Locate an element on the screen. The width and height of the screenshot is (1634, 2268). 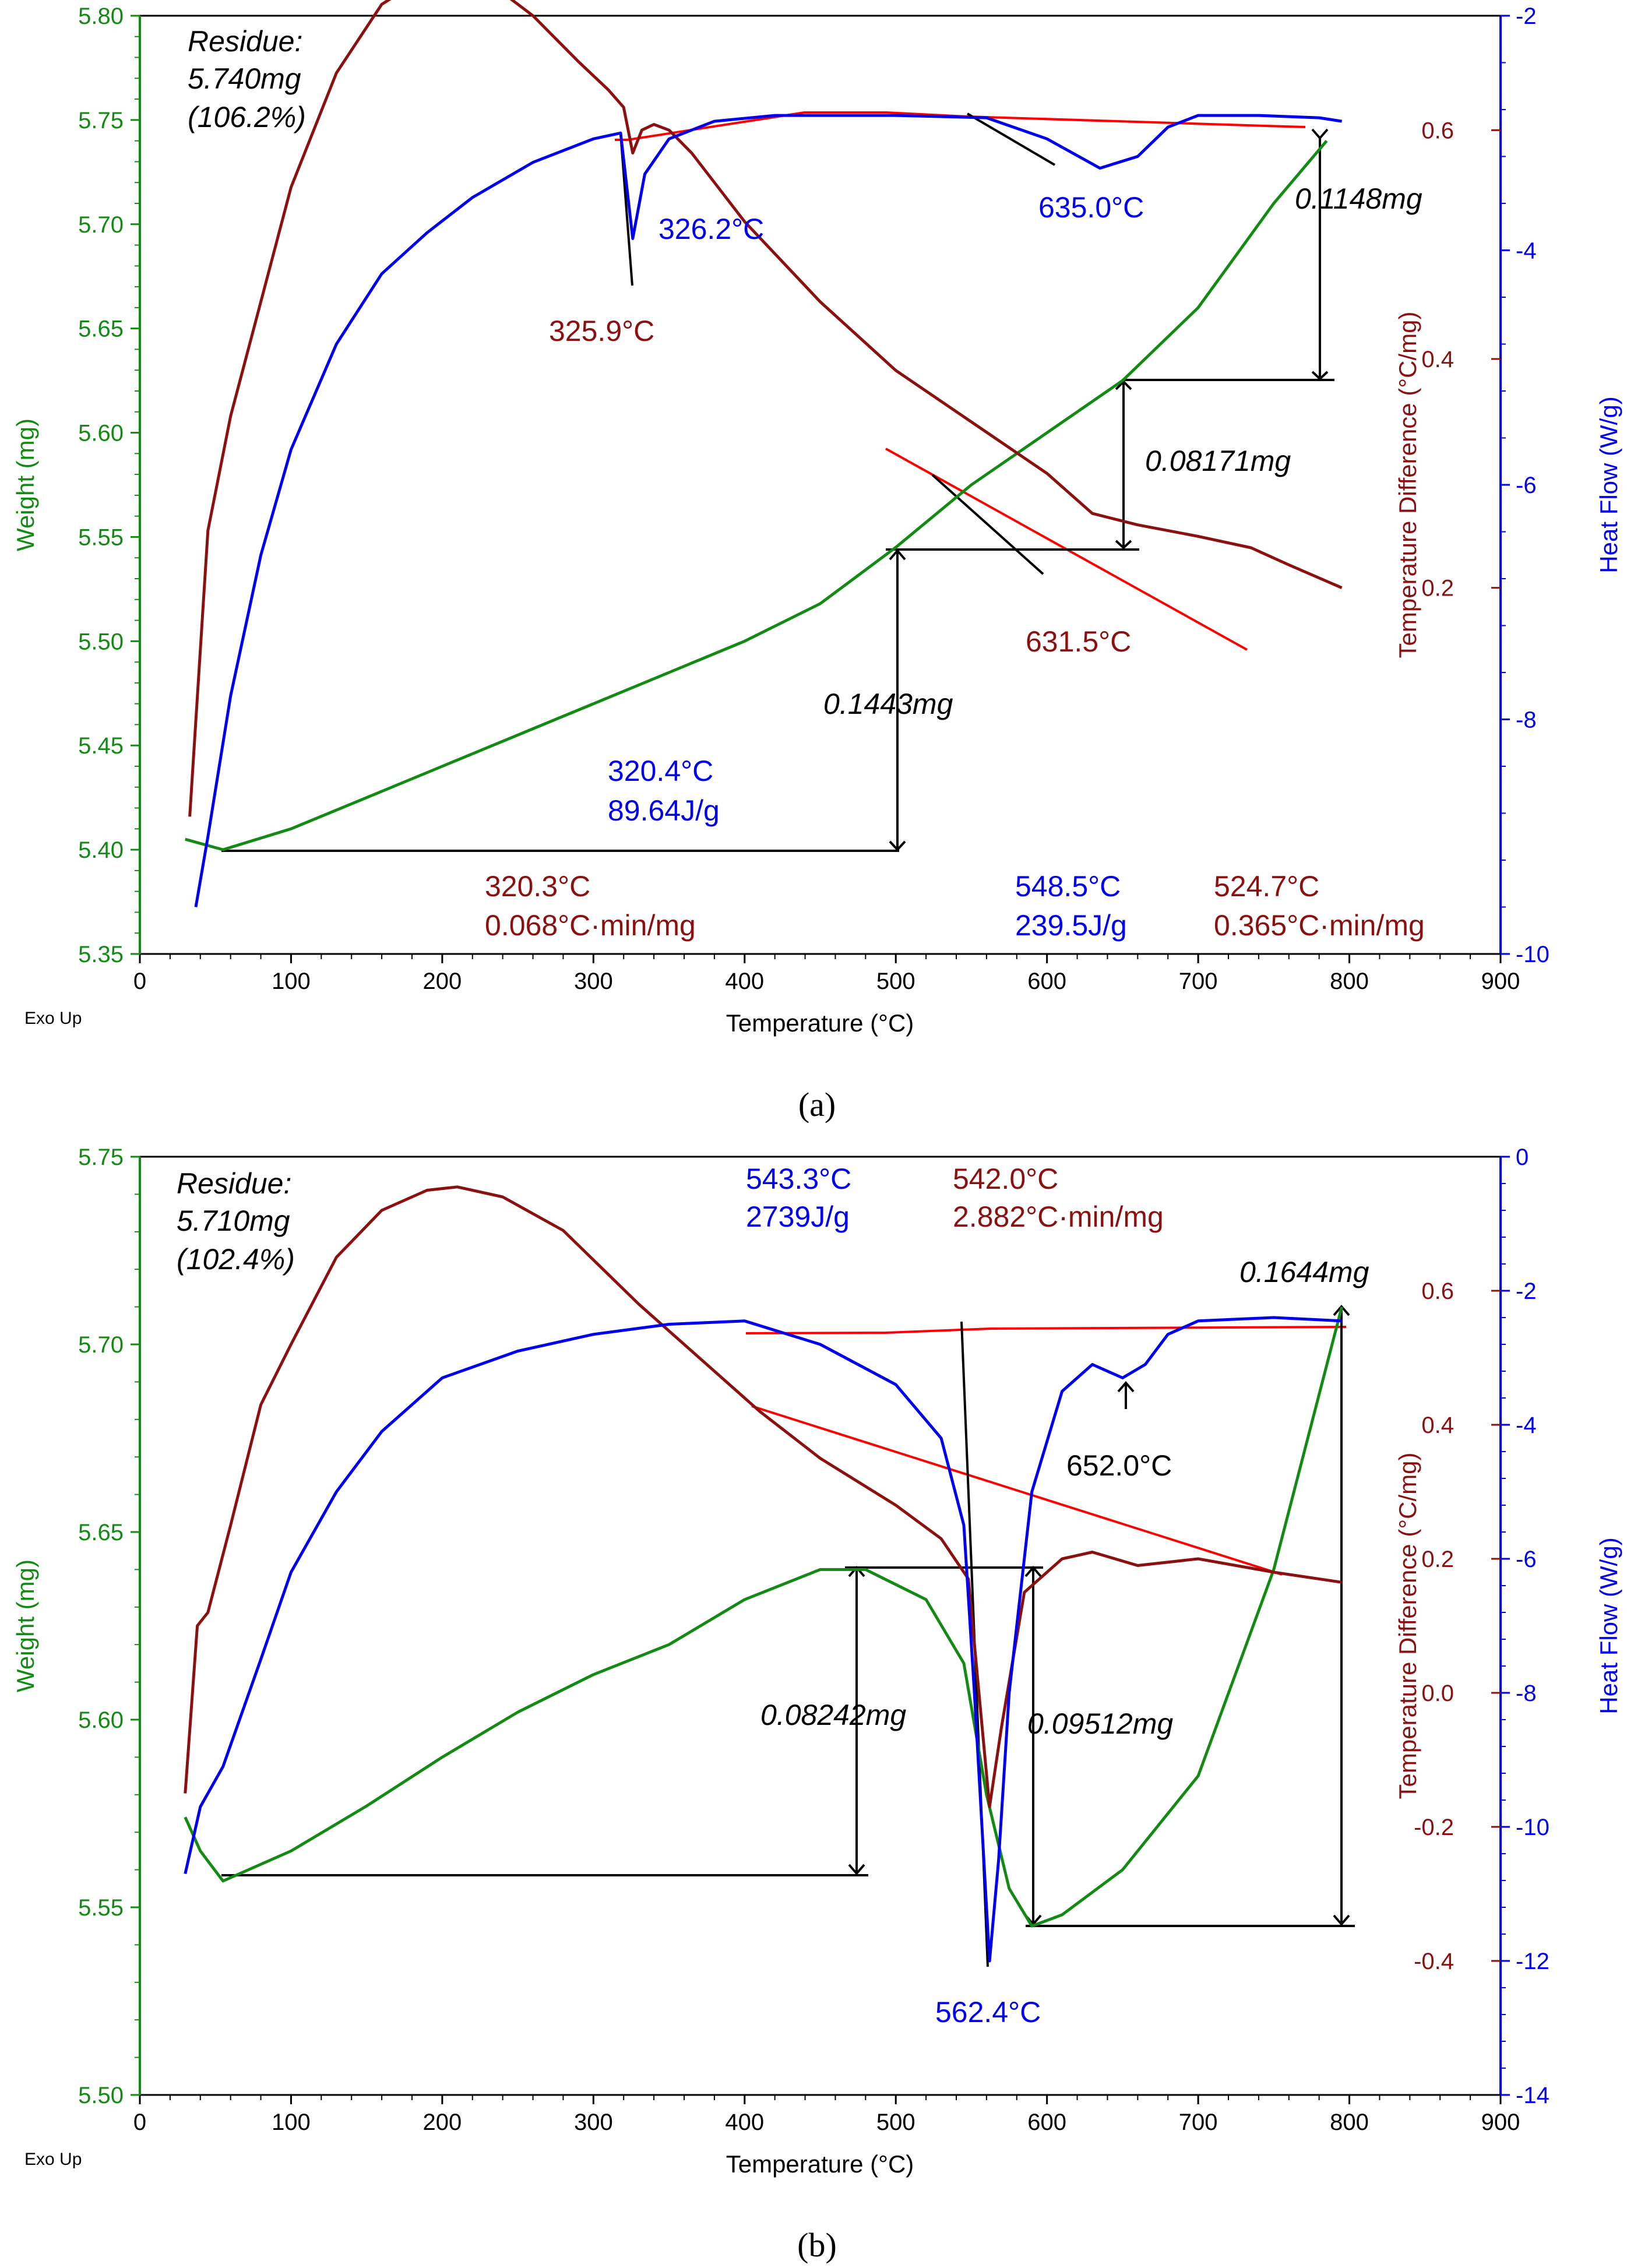
svg-text: 548.5°C is located at coordinates (1068, 887).